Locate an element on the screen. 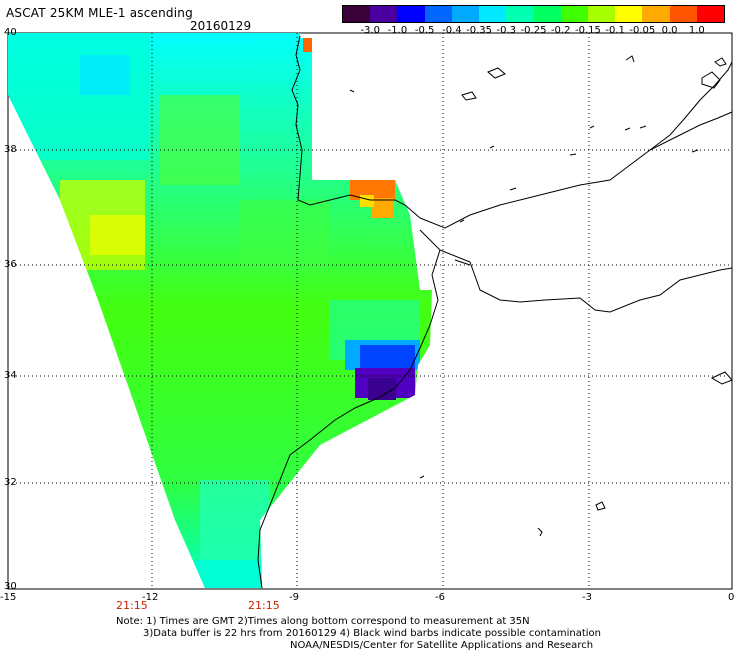  colorbar-tick-label: -1.0 is located at coordinates (397, 30).